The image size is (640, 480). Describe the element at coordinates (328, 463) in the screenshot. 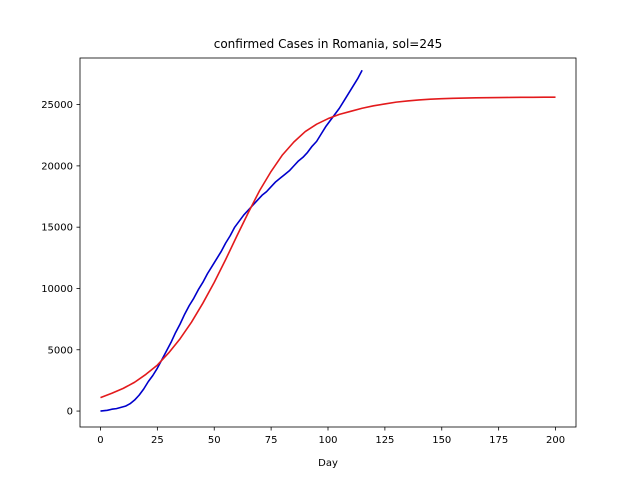

I see `x-axis-label: Day` at that location.